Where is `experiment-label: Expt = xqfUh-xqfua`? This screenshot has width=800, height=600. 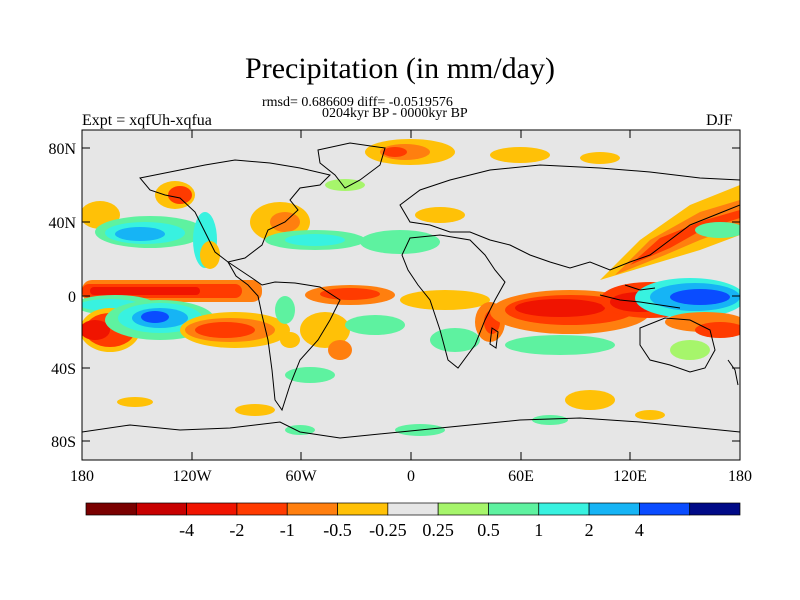
experiment-label: Expt = xqfUh-xqfua is located at coordinates (147, 120).